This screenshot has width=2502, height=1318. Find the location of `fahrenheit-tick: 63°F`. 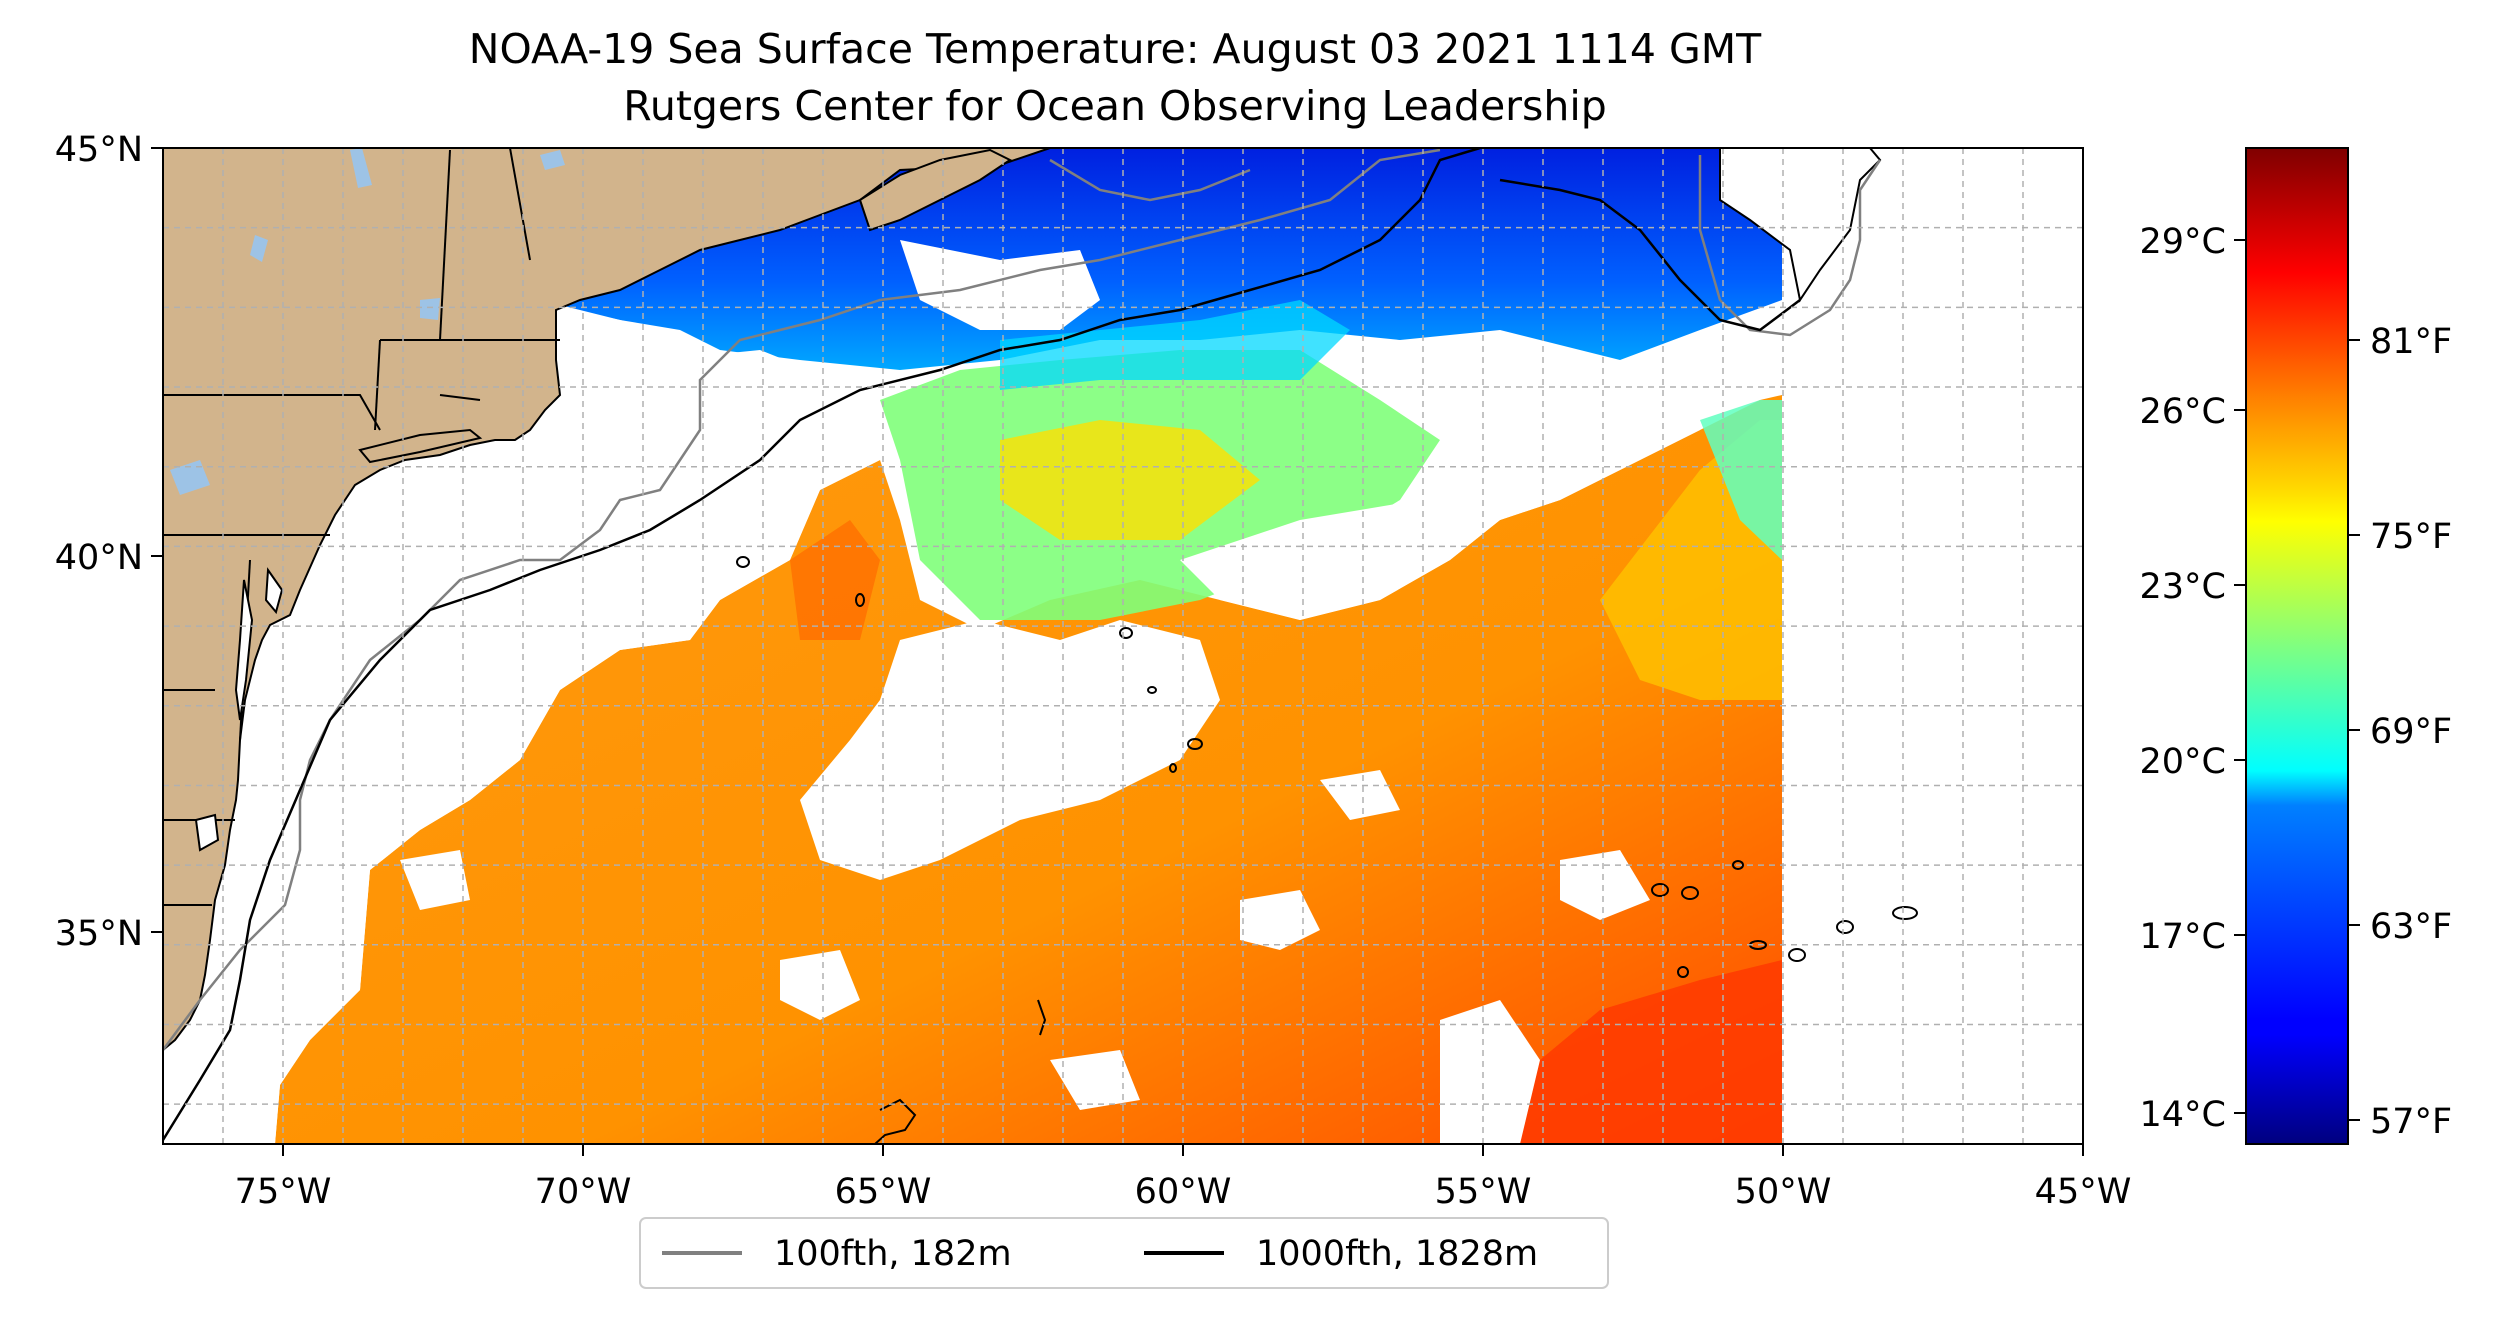

fahrenheit-tick: 63°F is located at coordinates (2400, 927).